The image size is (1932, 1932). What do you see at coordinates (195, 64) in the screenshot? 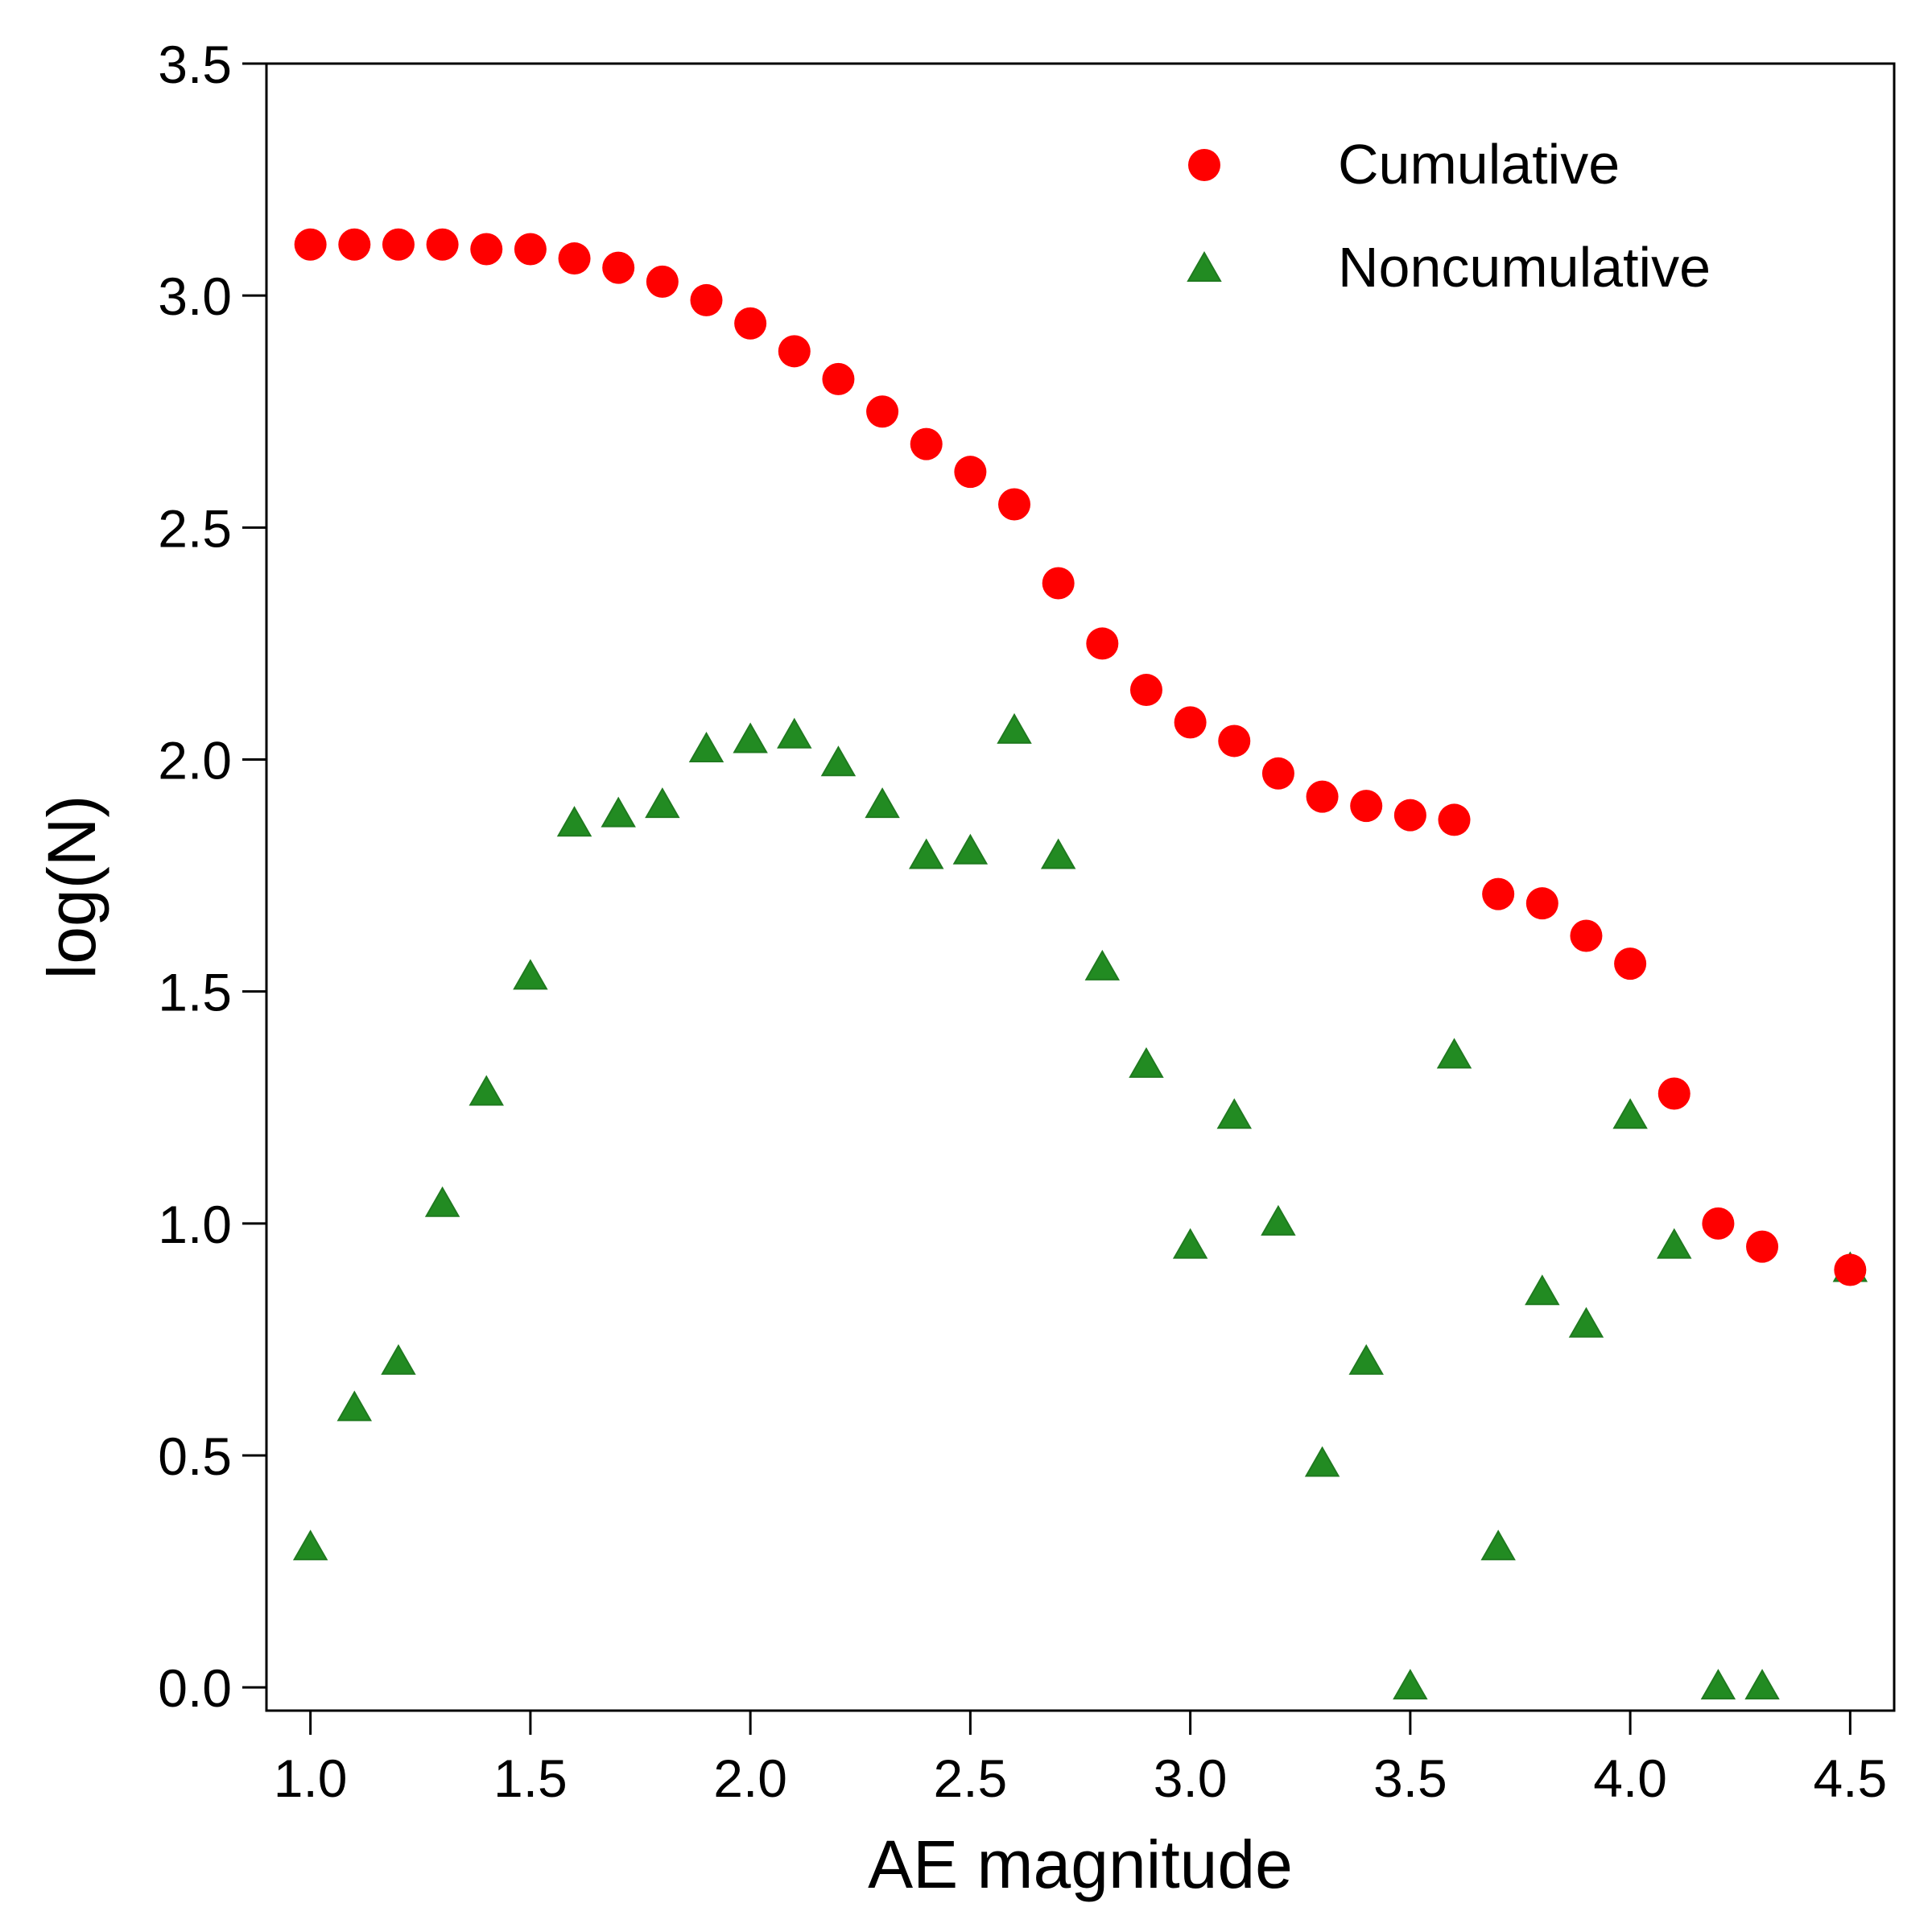
I see `y-tick-label: 3.5` at bounding box center [195, 64].